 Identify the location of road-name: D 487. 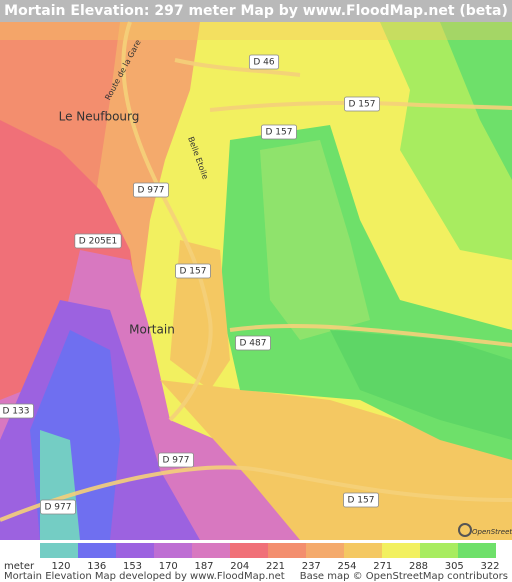
(253, 344).